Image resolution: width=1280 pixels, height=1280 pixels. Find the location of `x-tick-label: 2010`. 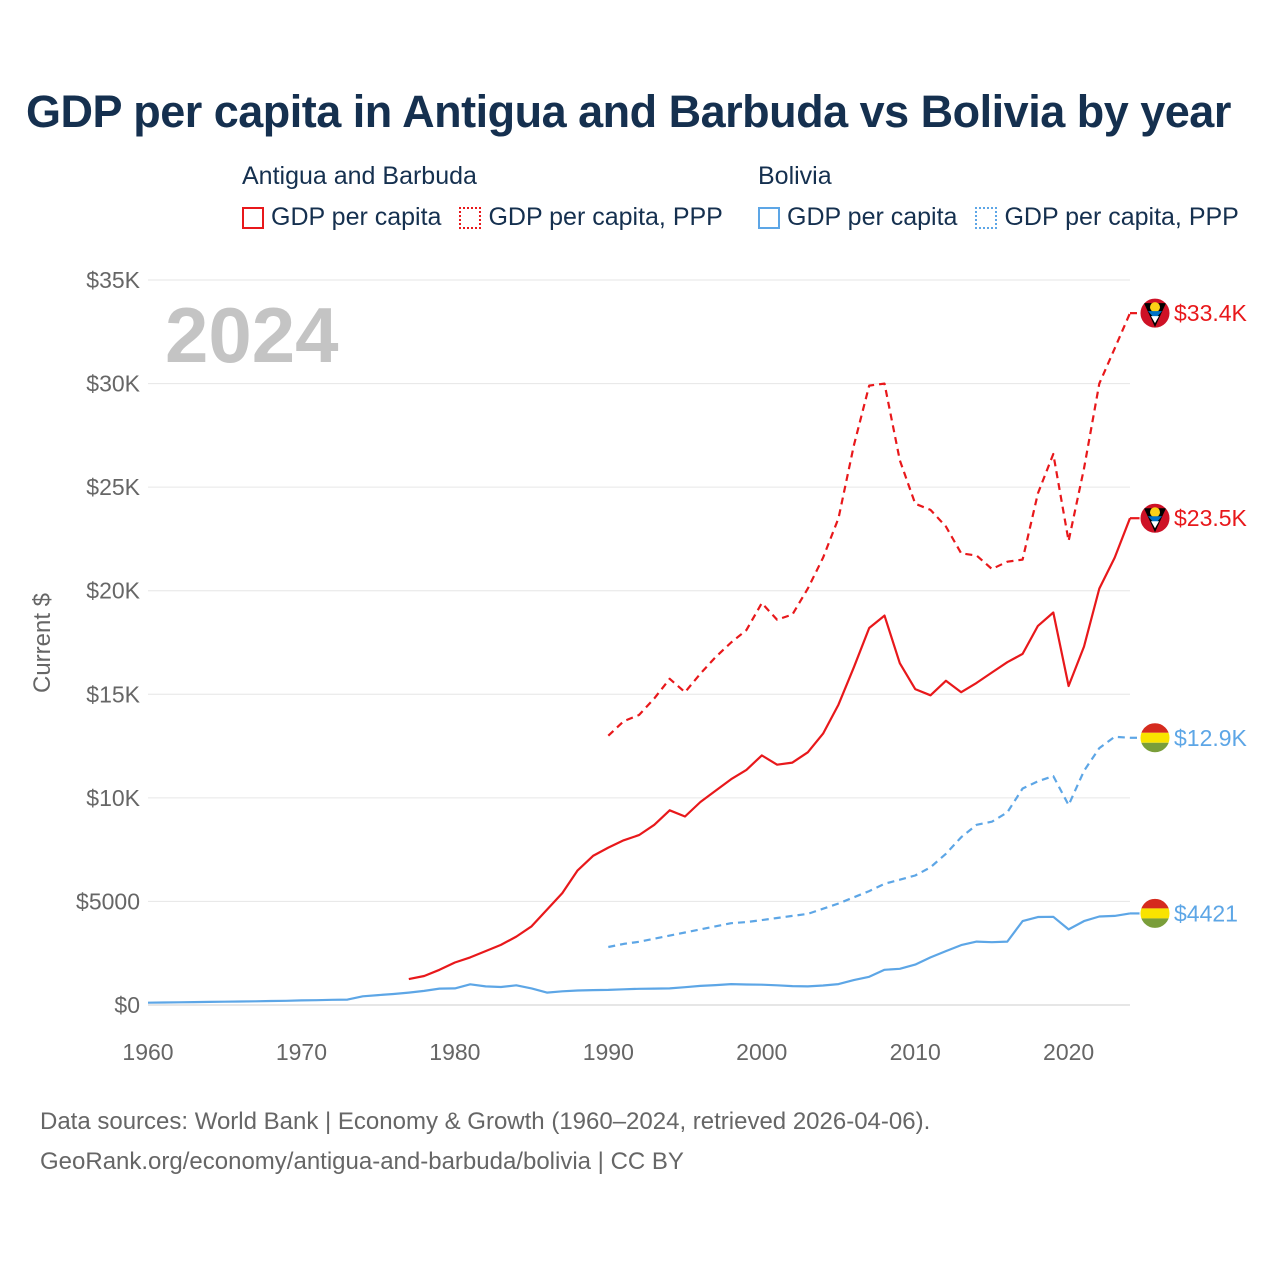

x-tick-label: 2010 is located at coordinates (915, 1052).